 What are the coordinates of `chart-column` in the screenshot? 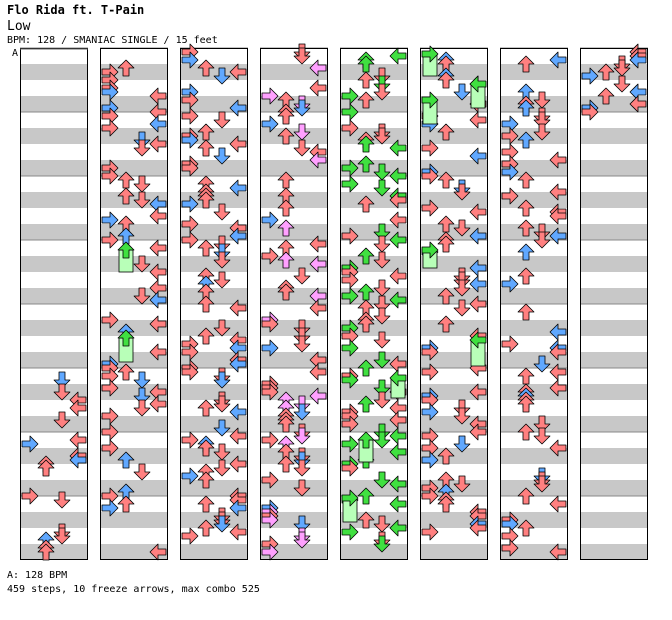 It's located at (54, 303).